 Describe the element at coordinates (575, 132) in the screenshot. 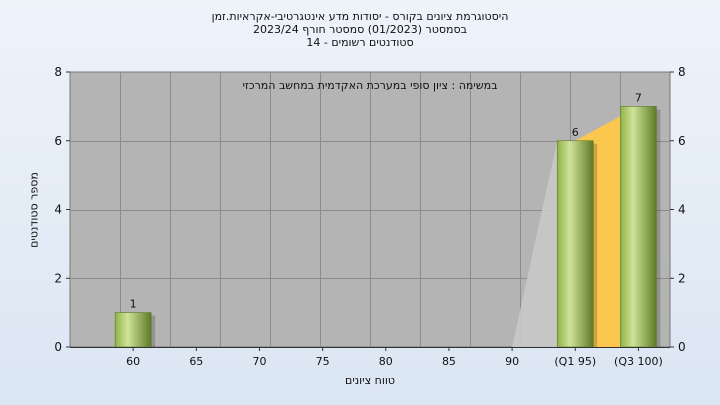

I see `data-label: 6` at that location.